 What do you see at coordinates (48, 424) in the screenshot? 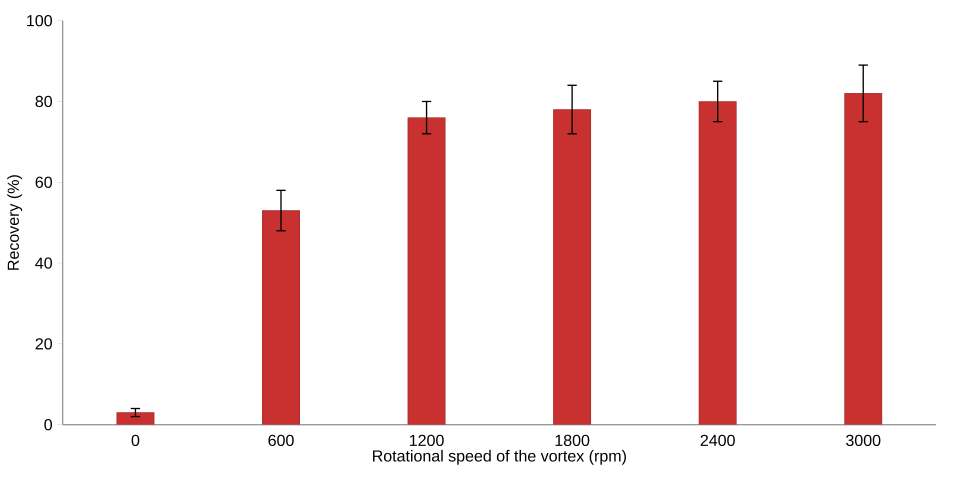
I see `y-tick-label: 0` at bounding box center [48, 424].